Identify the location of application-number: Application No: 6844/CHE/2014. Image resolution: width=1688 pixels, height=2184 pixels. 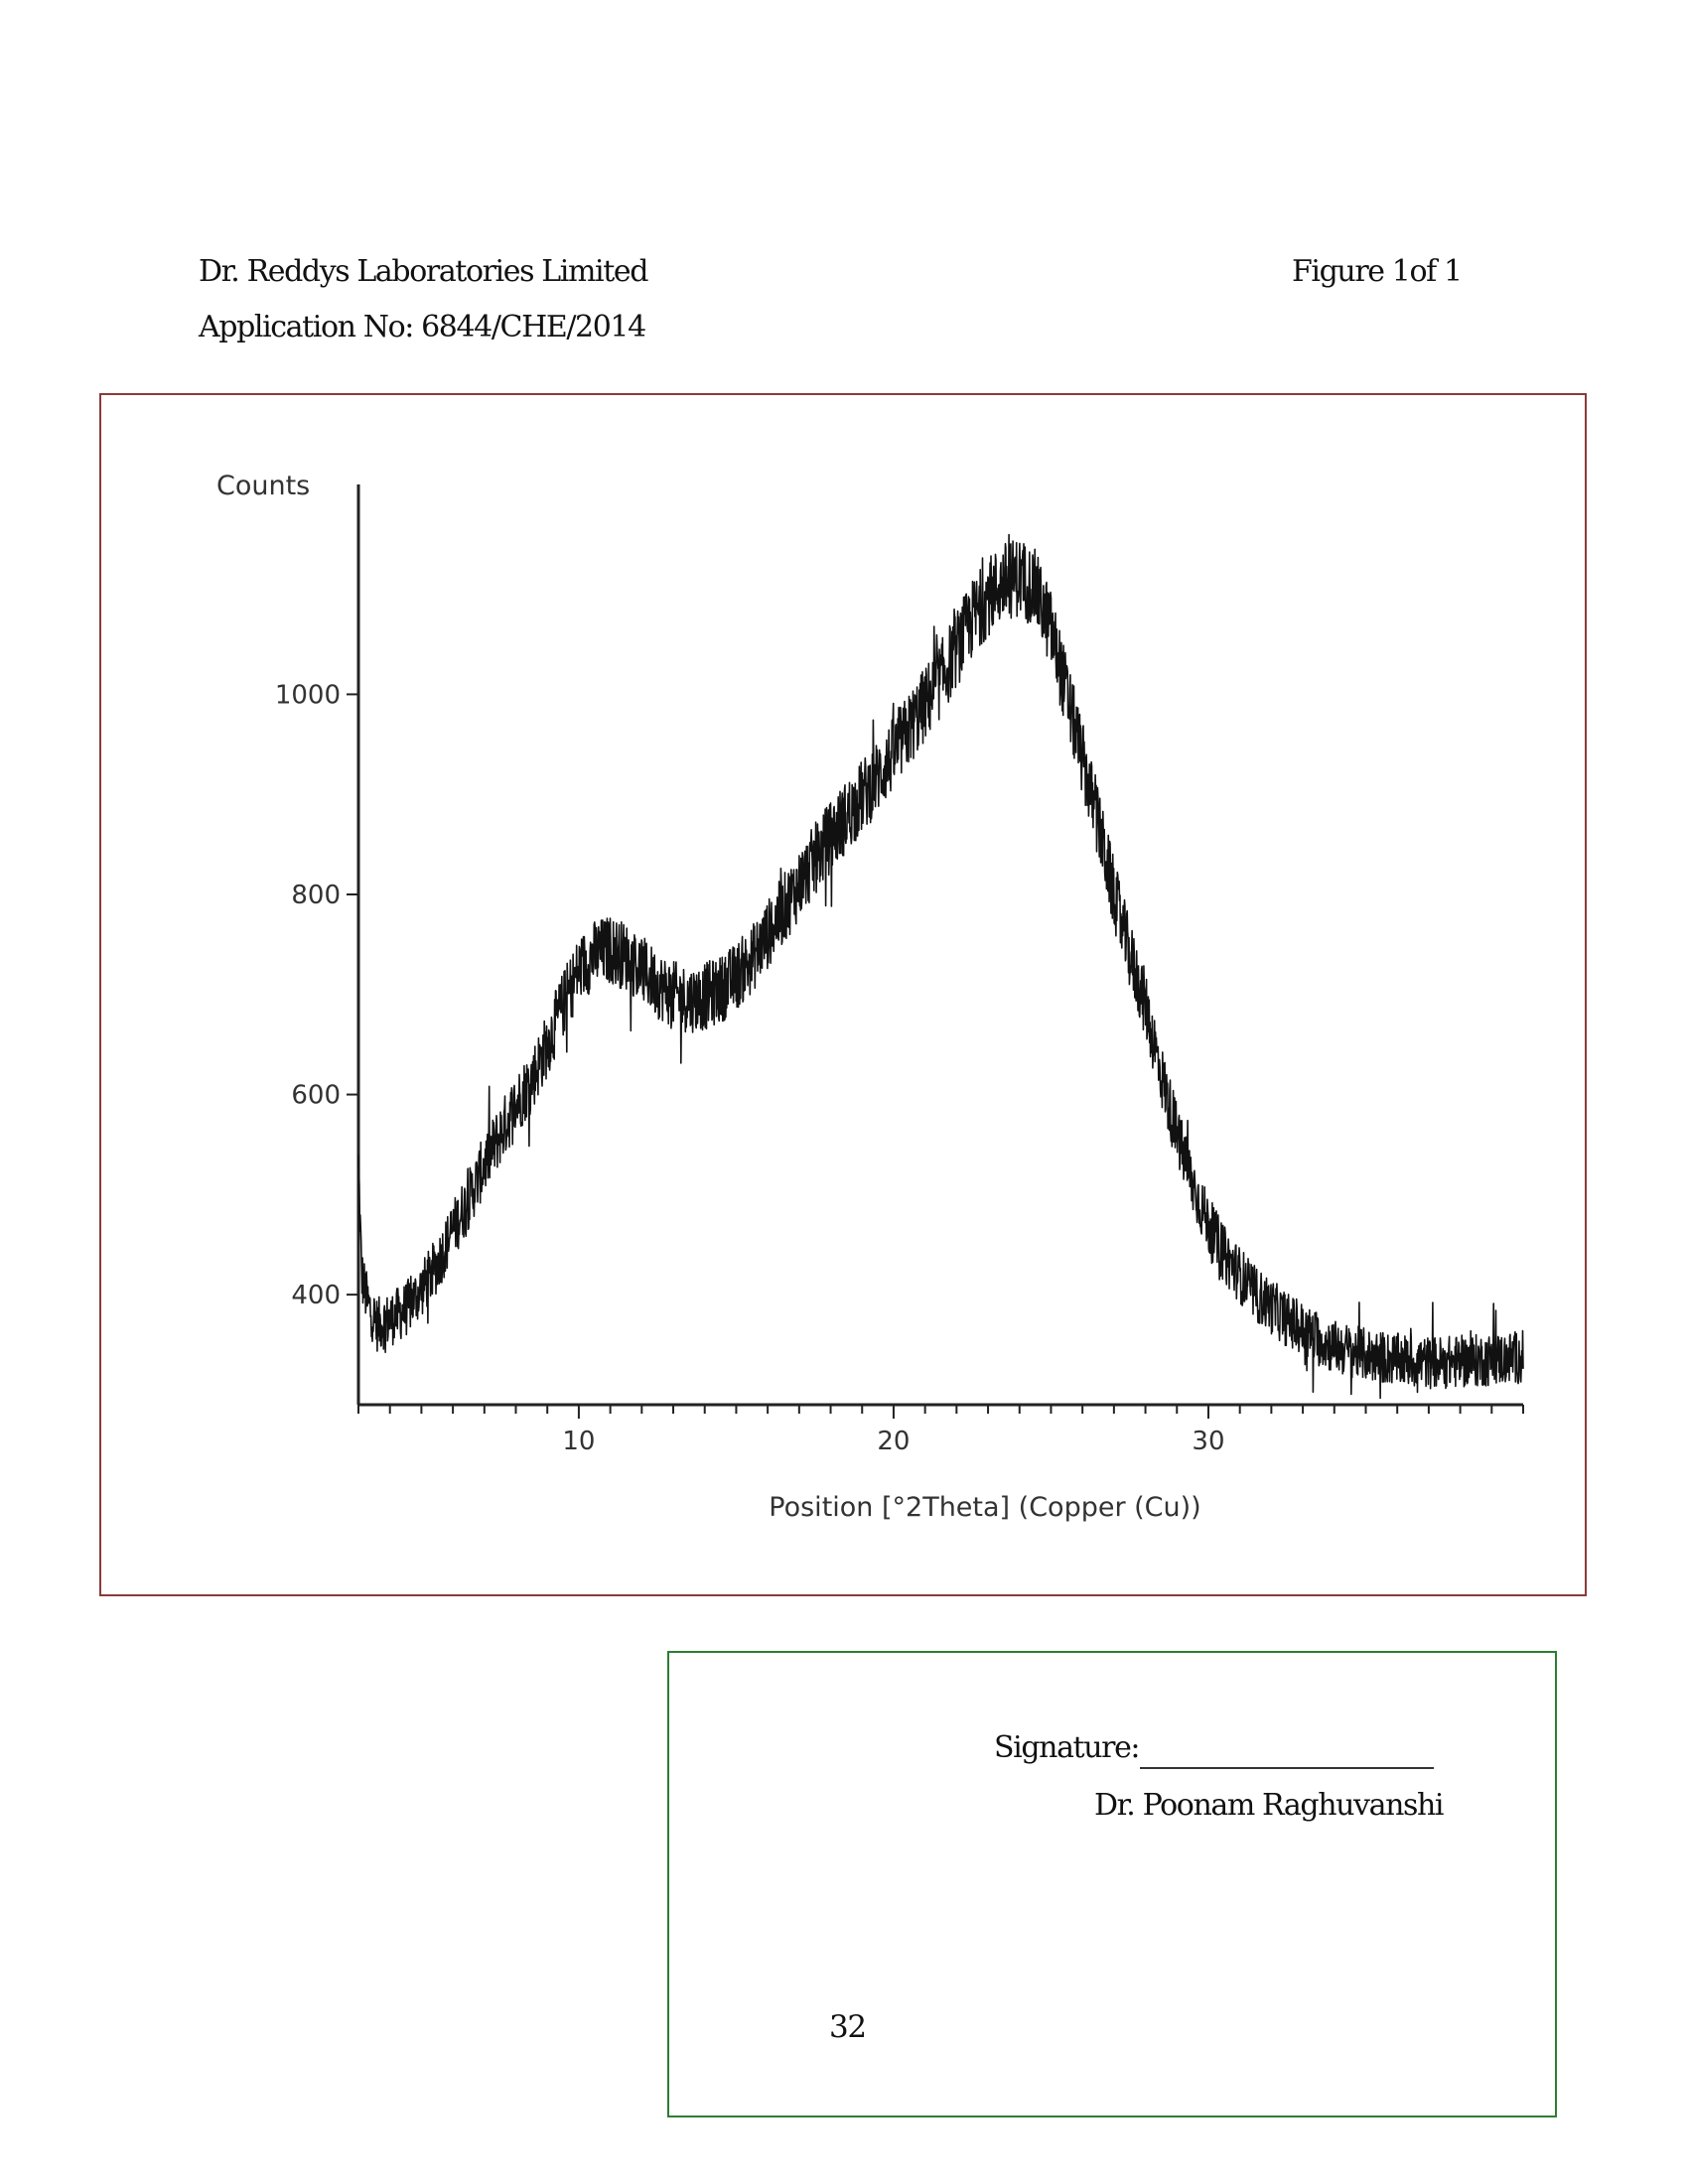
(422, 327).